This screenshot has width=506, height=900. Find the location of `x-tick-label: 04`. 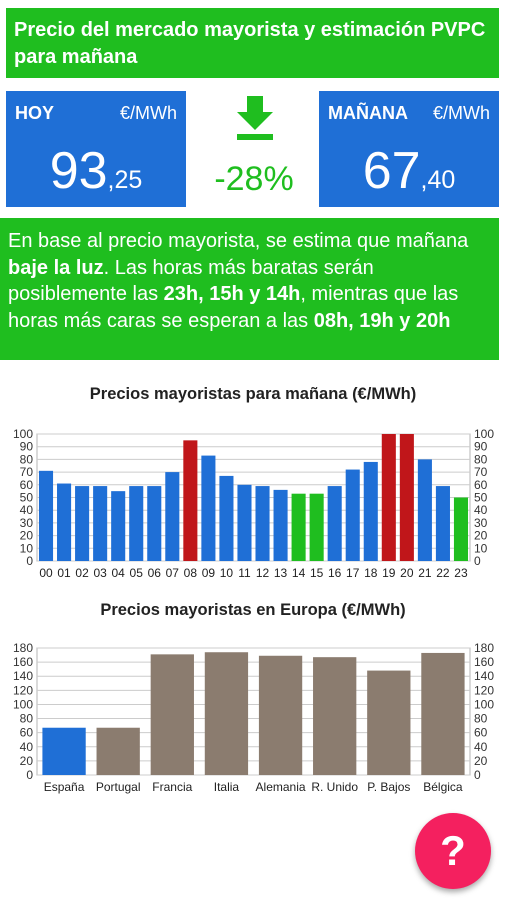

x-tick-label: 04 is located at coordinates (119, 573).